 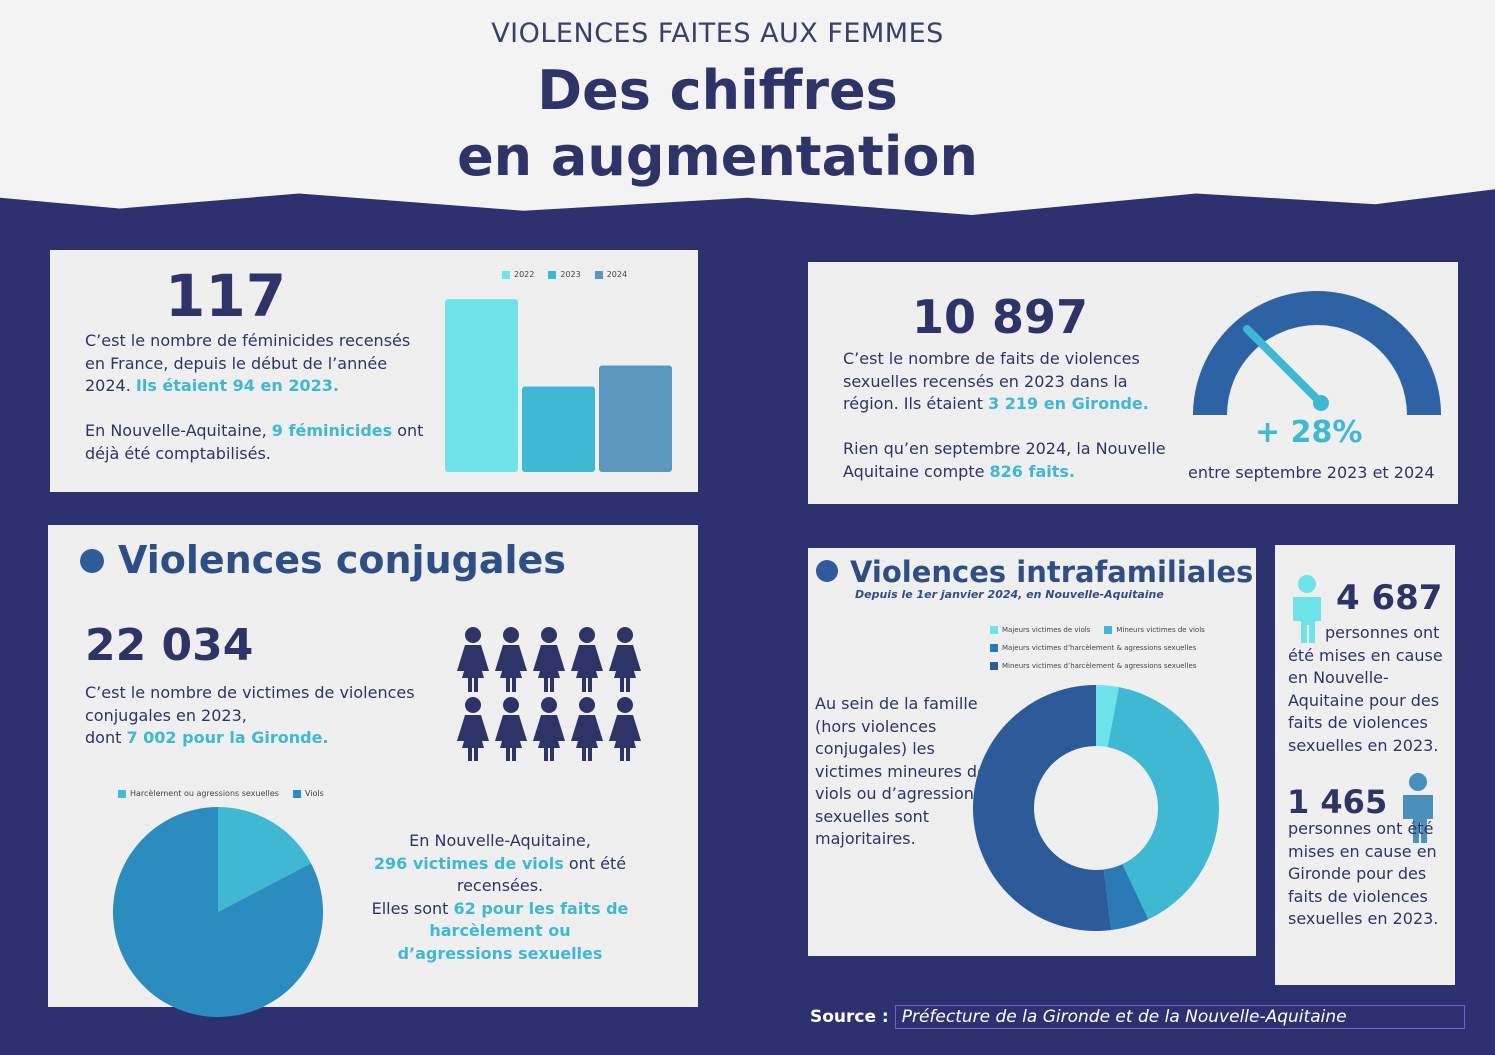 What do you see at coordinates (1309, 432) in the screenshot?
I see `gauge-value: + 28%` at bounding box center [1309, 432].